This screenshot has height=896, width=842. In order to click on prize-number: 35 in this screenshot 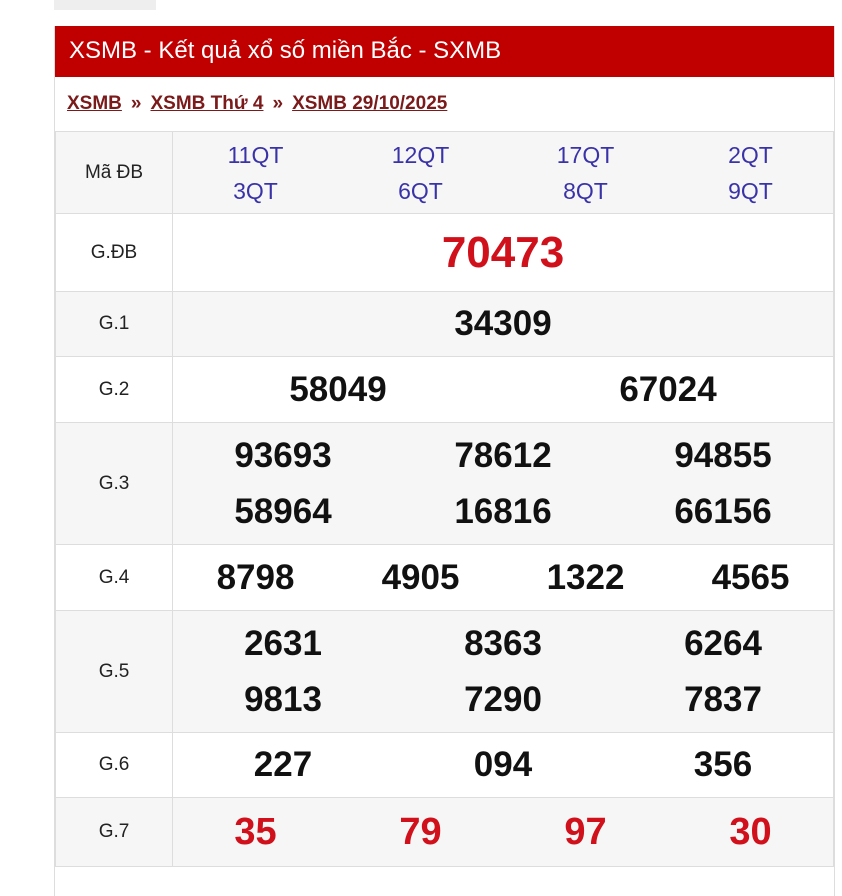, I will do `click(255, 832)`.